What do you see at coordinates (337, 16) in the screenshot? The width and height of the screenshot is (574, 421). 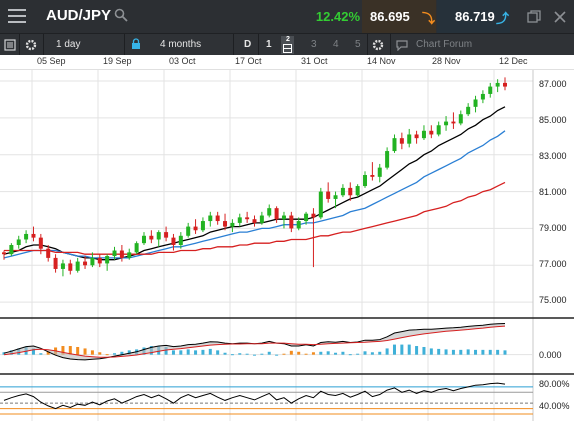 I see `change-percent: 12.42%` at bounding box center [337, 16].